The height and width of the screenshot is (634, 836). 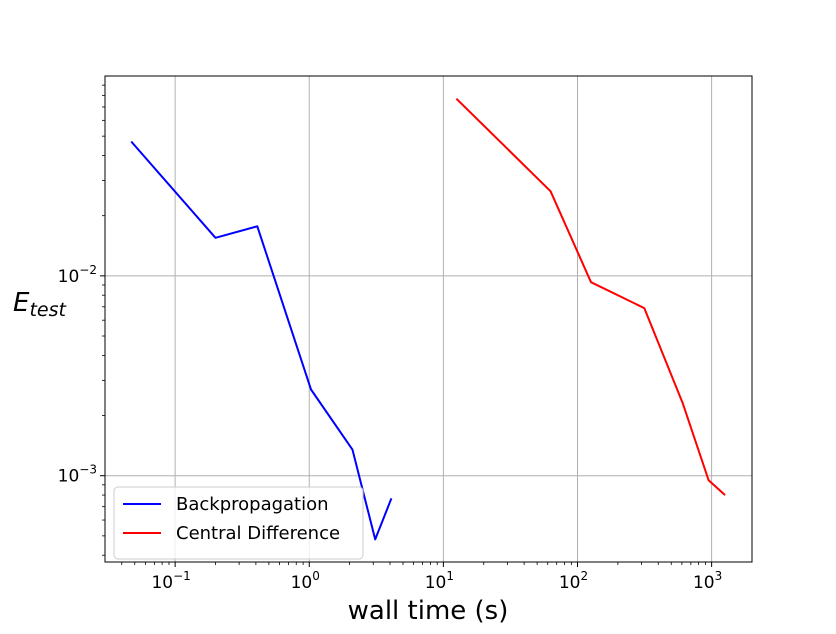 I want to click on y-axis-label: Etest, so click(x=40, y=304).